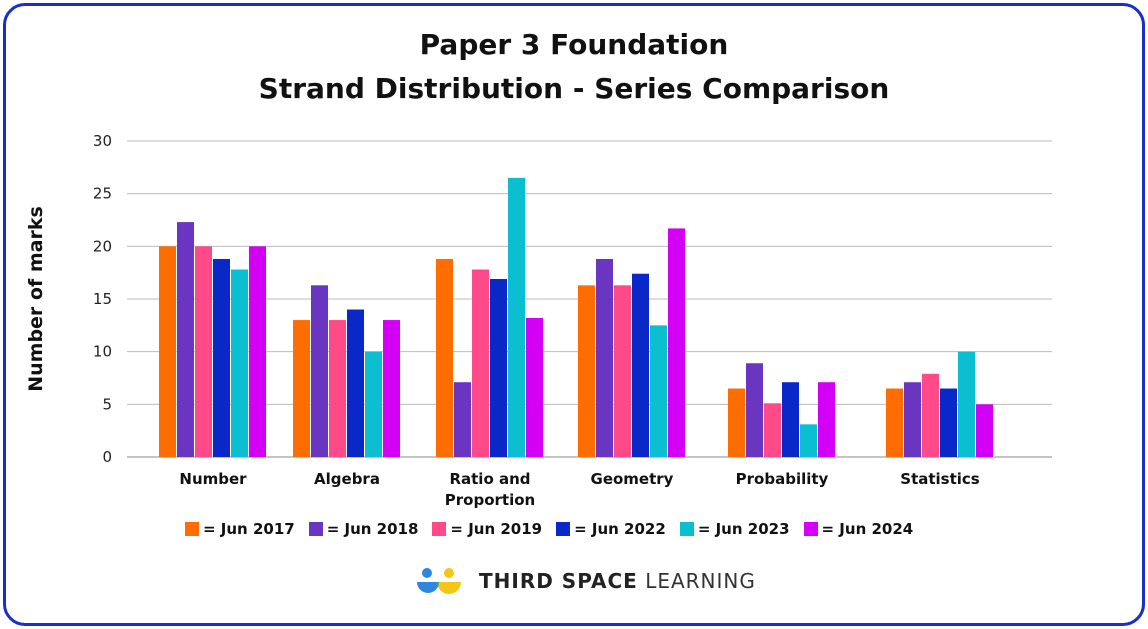  What do you see at coordinates (632, 479) in the screenshot?
I see `x-tick-label: Geometry` at bounding box center [632, 479].